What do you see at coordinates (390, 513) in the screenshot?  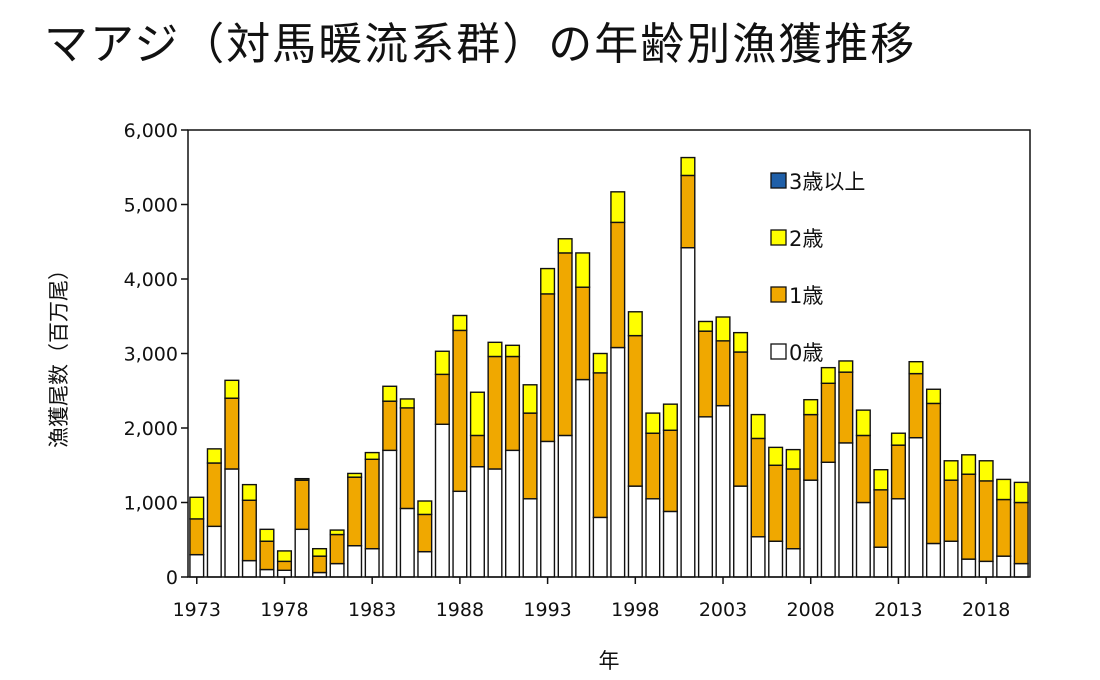 I see `bar-segment-1984-0歳` at bounding box center [390, 513].